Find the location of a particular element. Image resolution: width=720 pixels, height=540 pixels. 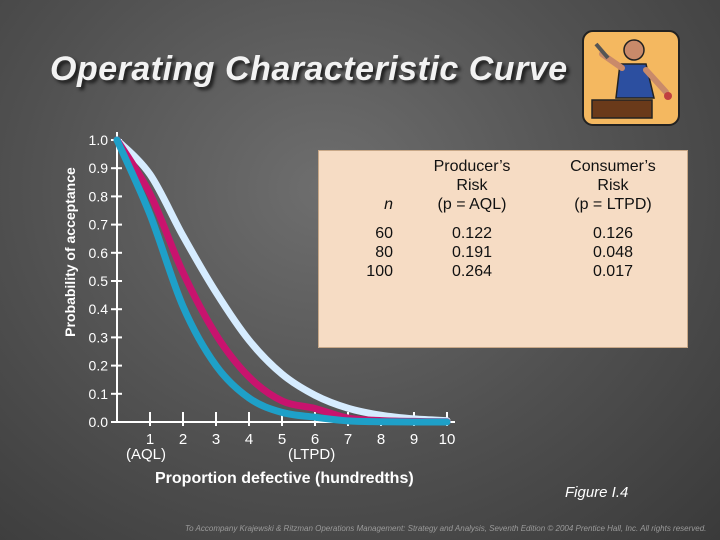

figure-label: Figure I.4 is located at coordinates (597, 492).